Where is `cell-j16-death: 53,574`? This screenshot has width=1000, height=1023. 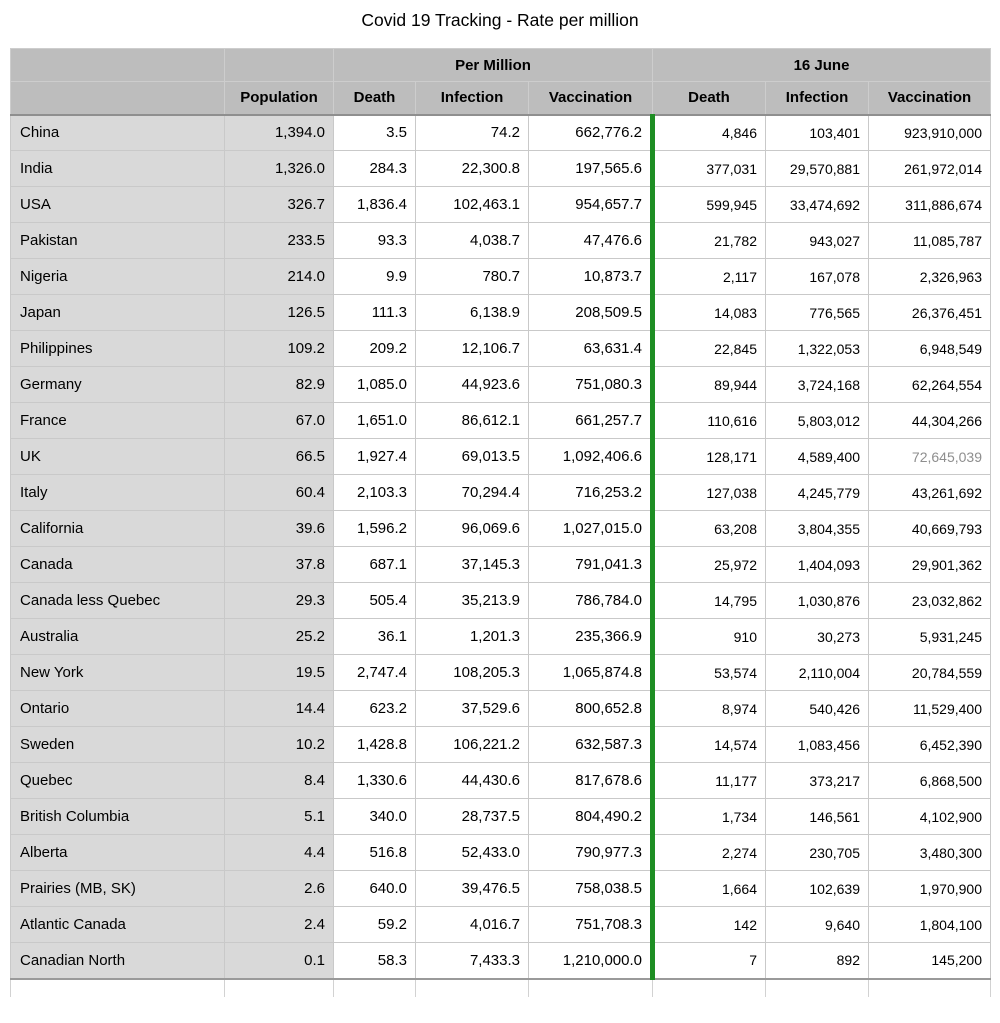 cell-j16-death: 53,574 is located at coordinates (708, 672).